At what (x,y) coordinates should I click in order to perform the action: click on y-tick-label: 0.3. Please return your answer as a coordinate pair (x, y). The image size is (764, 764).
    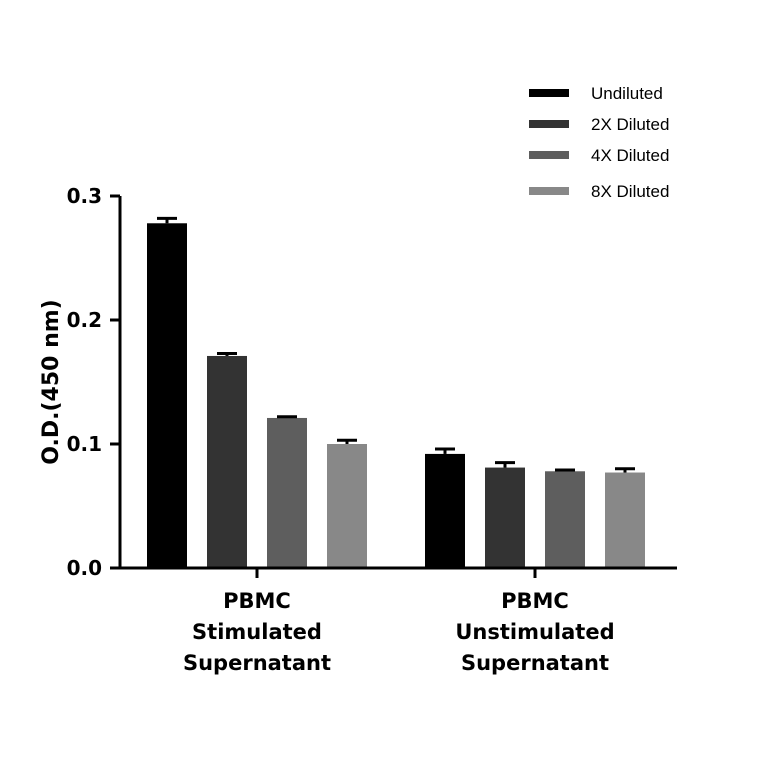
    Looking at the image, I should click on (84, 196).